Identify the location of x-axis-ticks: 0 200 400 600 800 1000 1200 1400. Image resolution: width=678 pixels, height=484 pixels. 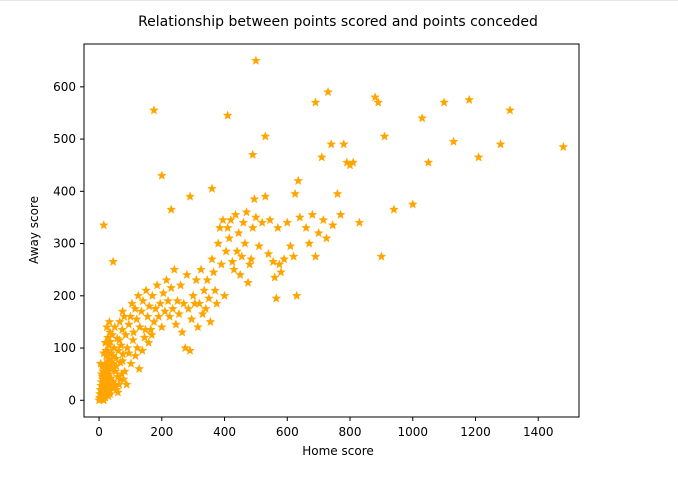
(324, 428).